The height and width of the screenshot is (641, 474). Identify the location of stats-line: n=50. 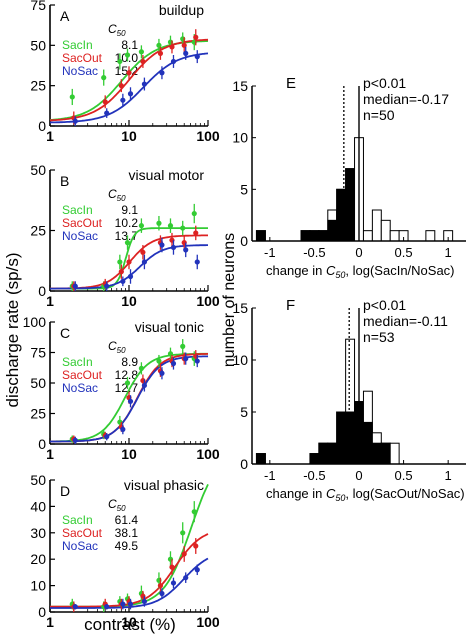
(379, 115).